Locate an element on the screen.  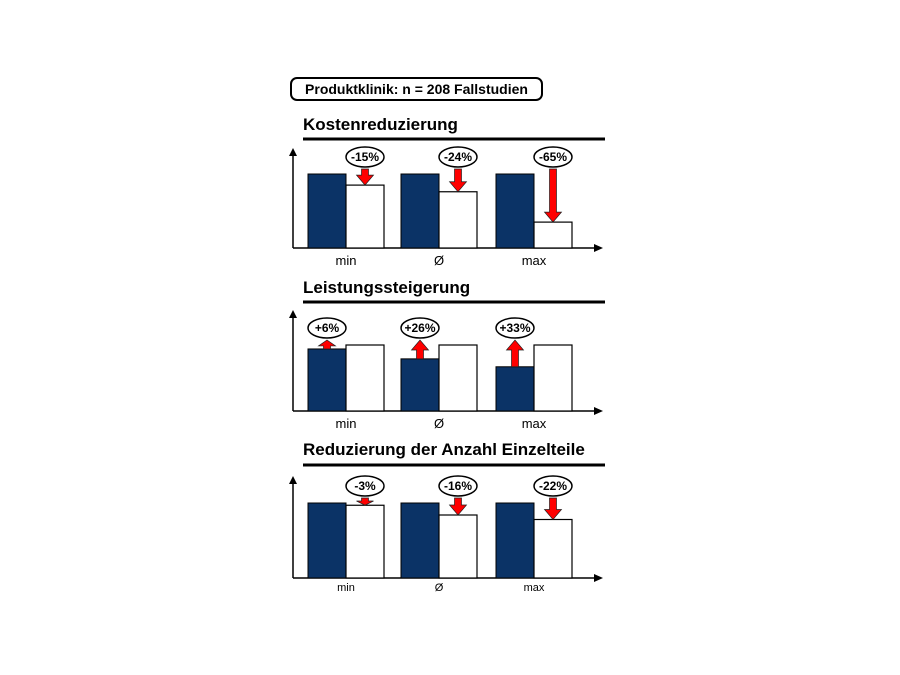
chart-2: -3% min -16% Ø -22% max is located at coordinates (447, 528).